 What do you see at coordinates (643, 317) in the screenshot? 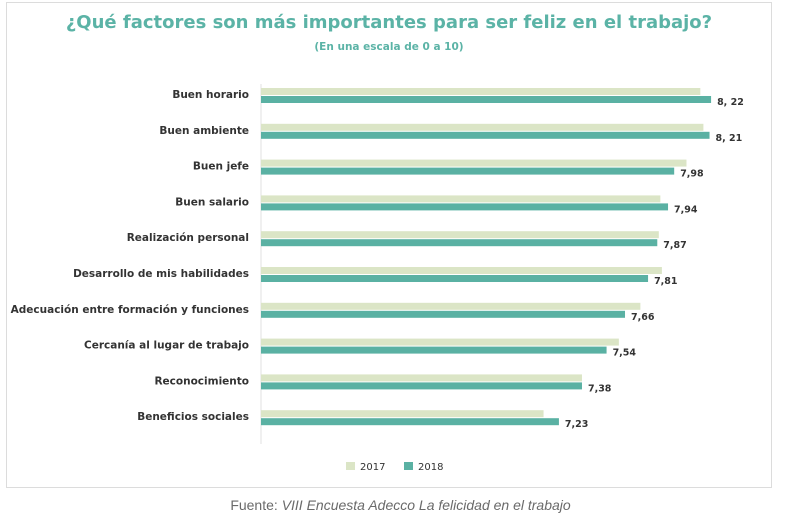
I see `value-label: 7,66` at bounding box center [643, 317].